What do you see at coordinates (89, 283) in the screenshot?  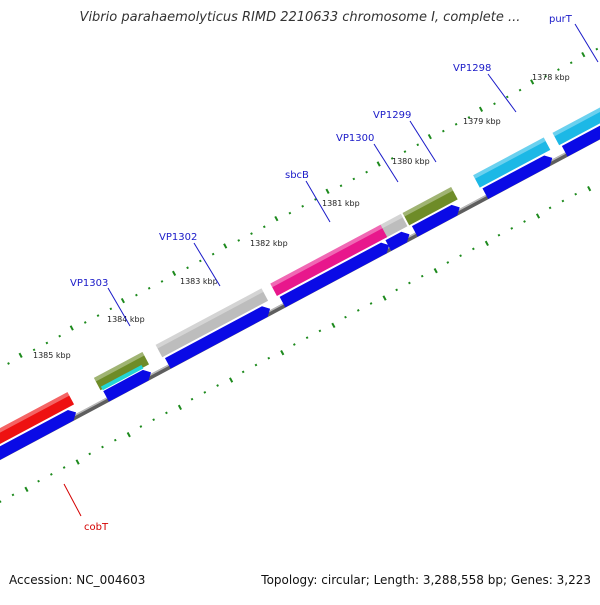 I see `gene-label-vp1303: VP1303` at bounding box center [89, 283].